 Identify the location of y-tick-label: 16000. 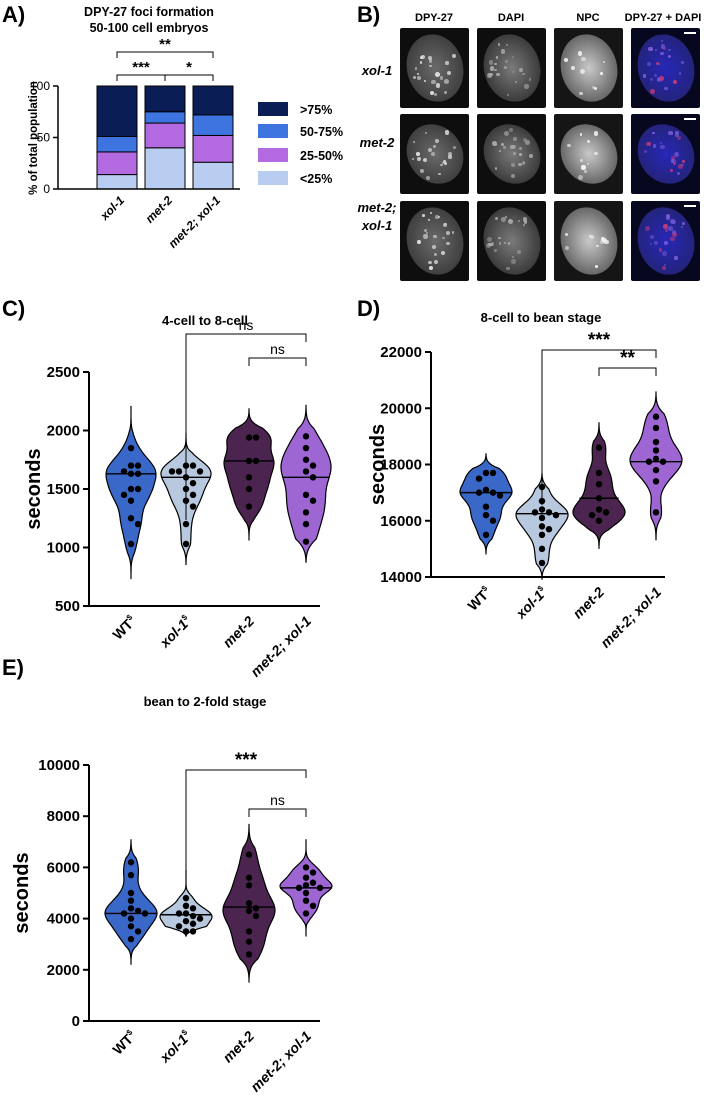
(401, 521).